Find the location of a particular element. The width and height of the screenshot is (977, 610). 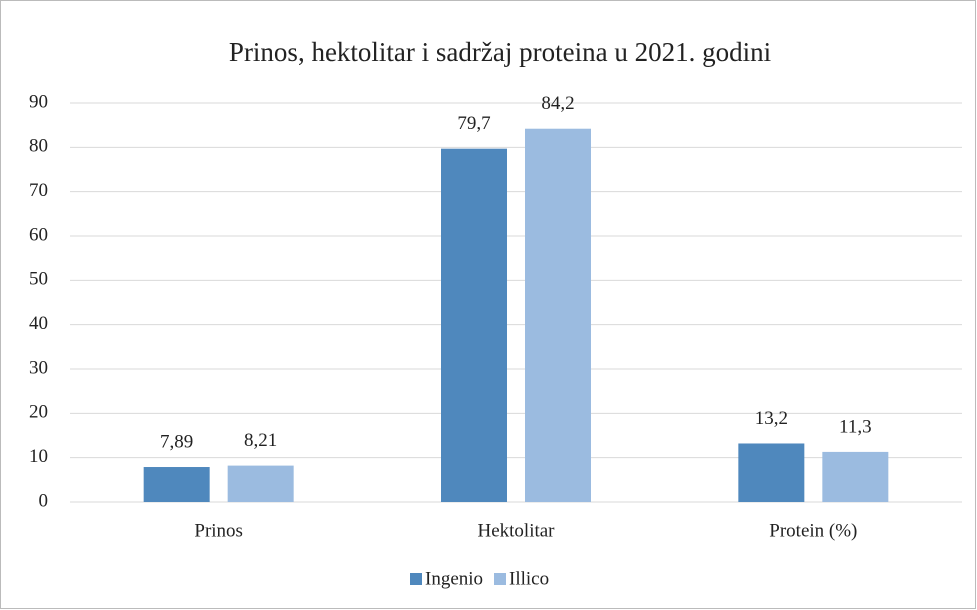

value-label: 7,89 is located at coordinates (176, 441).